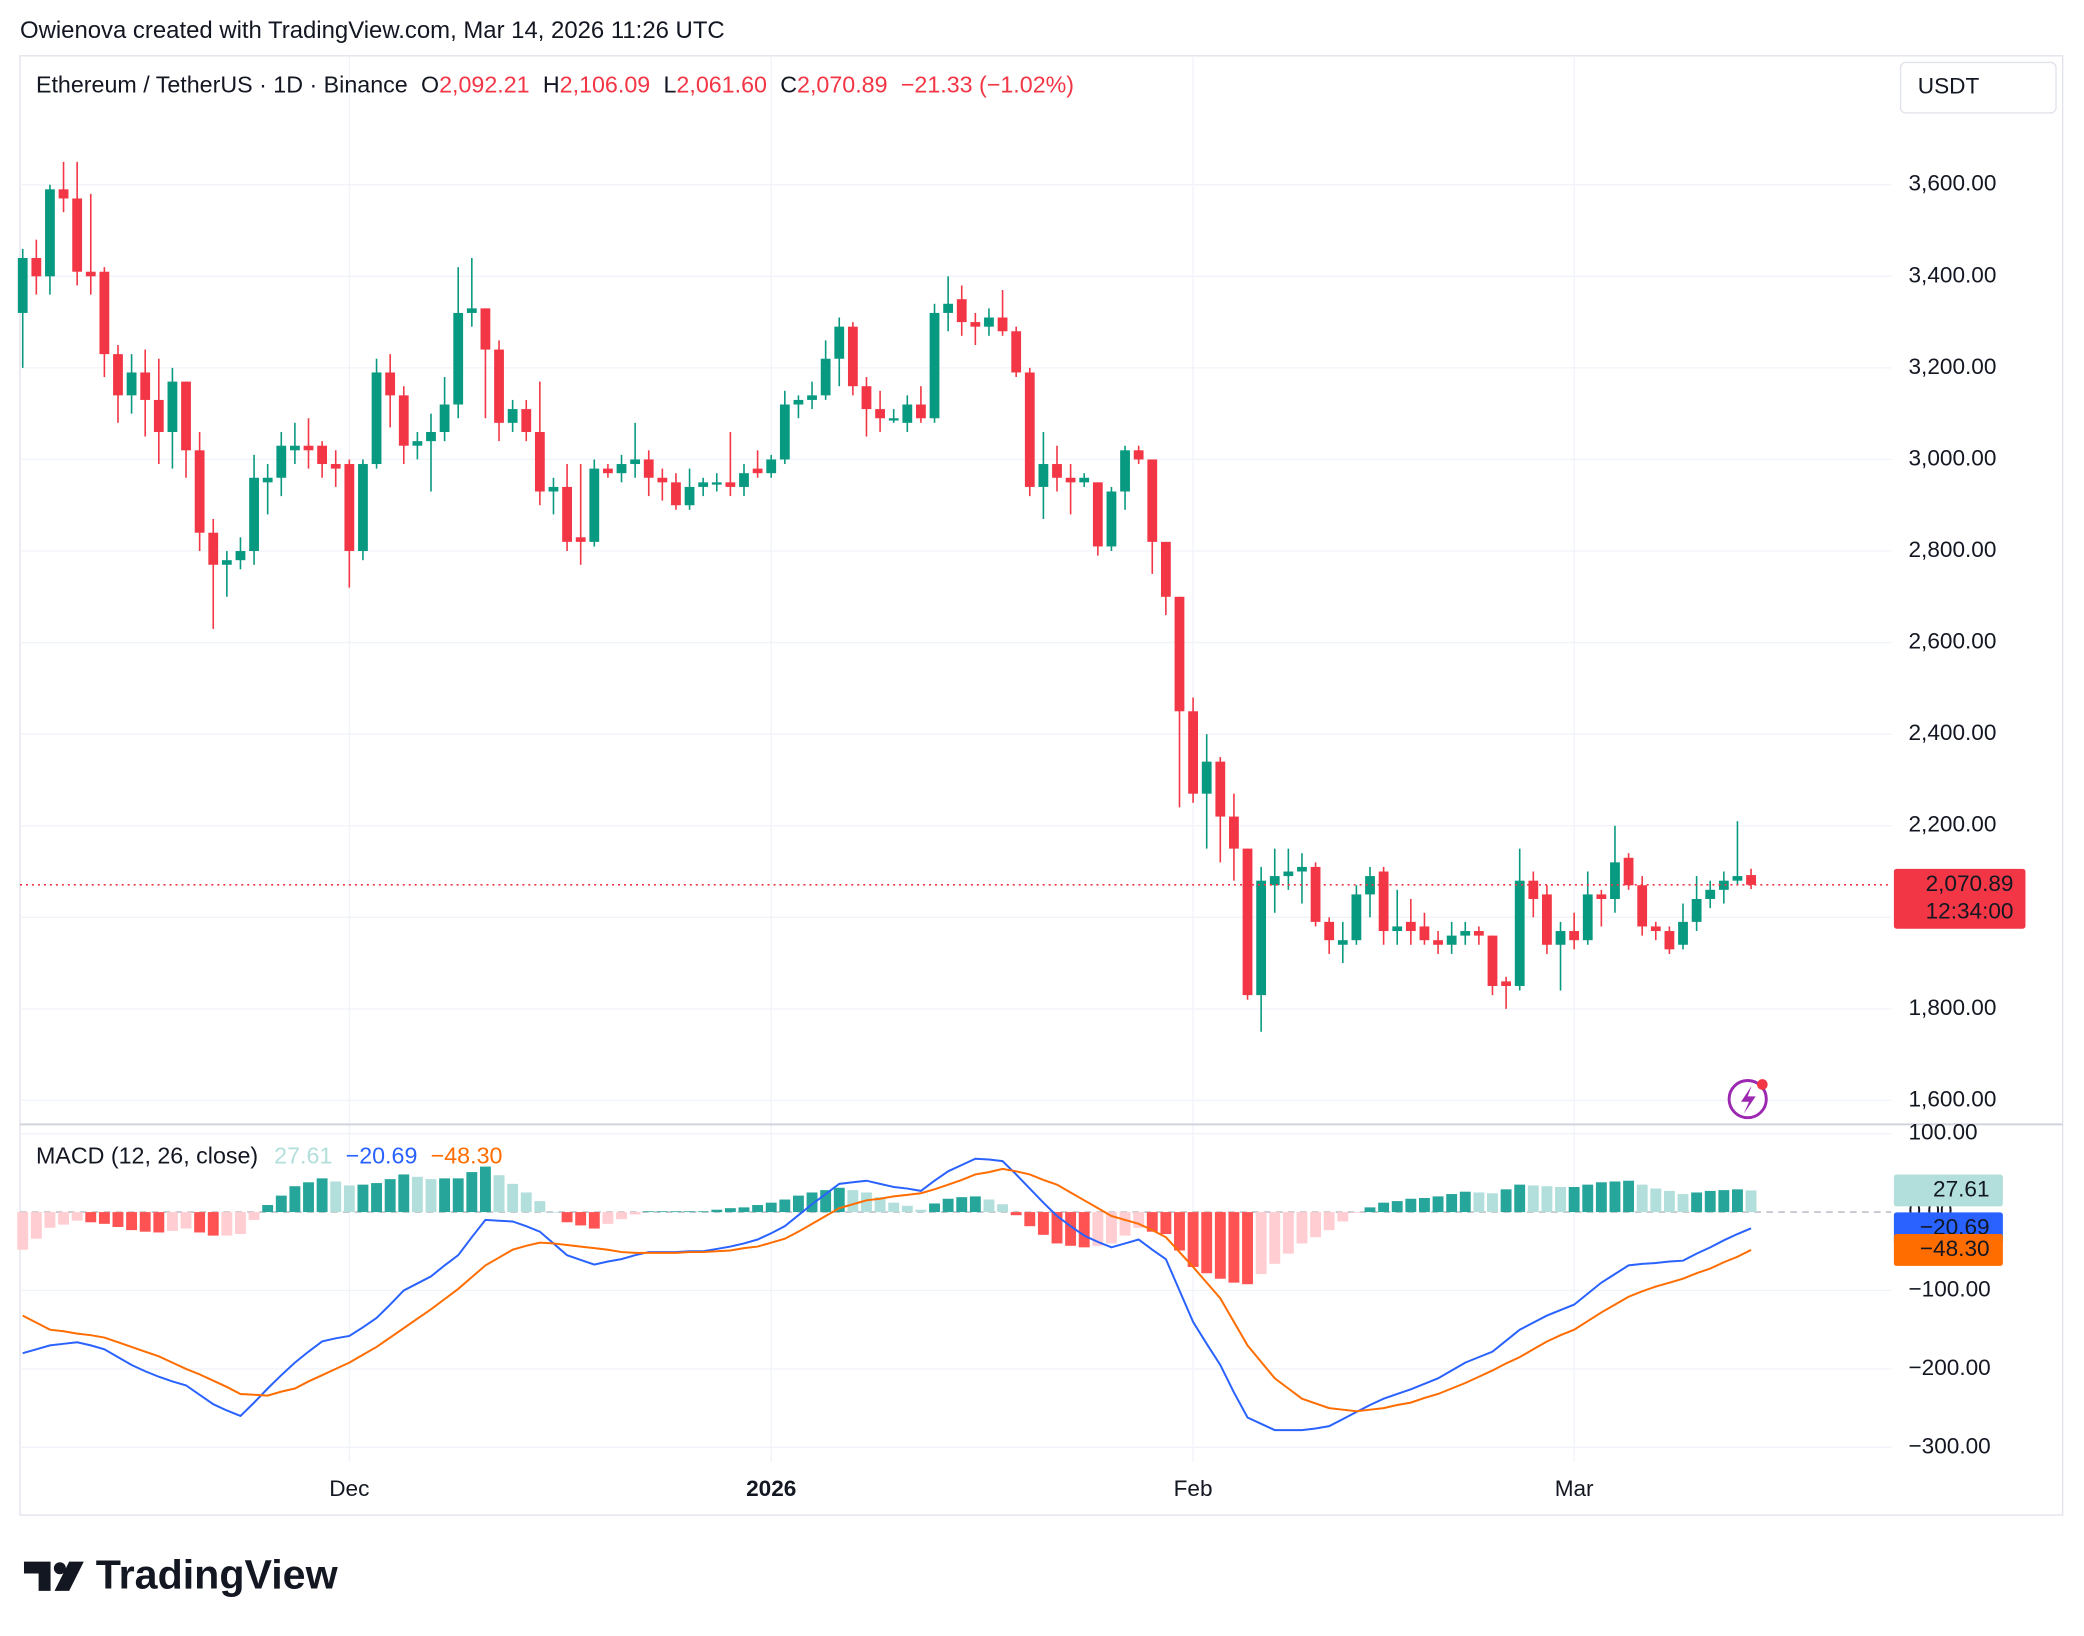  Describe the element at coordinates (1953, 824) in the screenshot. I see `y-tick-label: 2,200.00` at that location.